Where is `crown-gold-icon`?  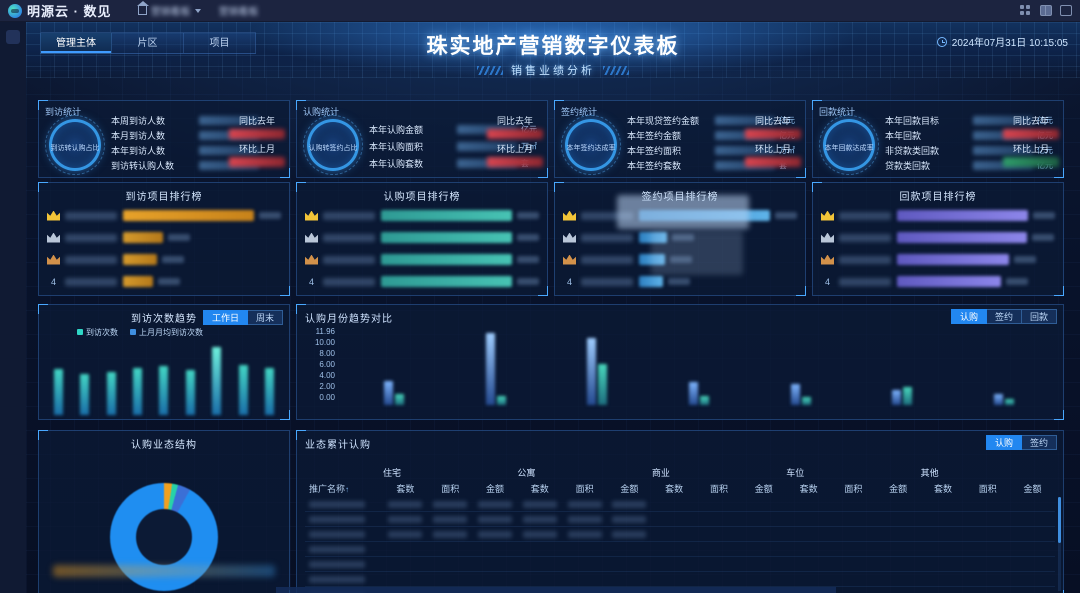 crown-gold-icon is located at coordinates (827, 216).